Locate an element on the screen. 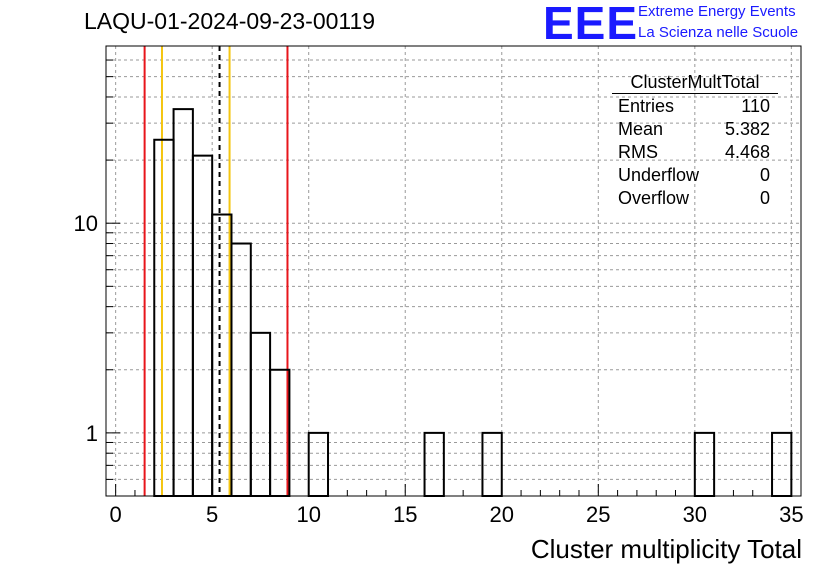 Image resolution: width=836 pixels, height=572 pixels. x-tick-label: 30 is located at coordinates (695, 514).